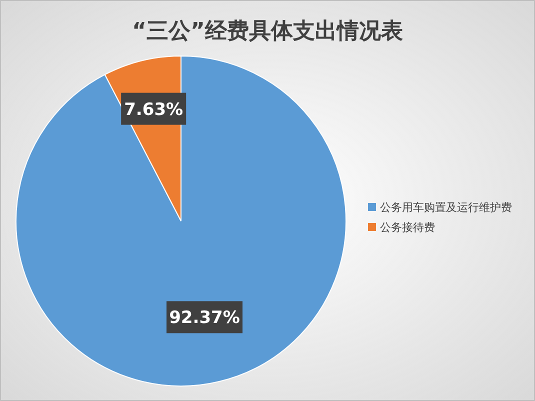  What do you see at coordinates (407, 227) in the screenshot?
I see `legend-label: 公务接待费` at bounding box center [407, 227].